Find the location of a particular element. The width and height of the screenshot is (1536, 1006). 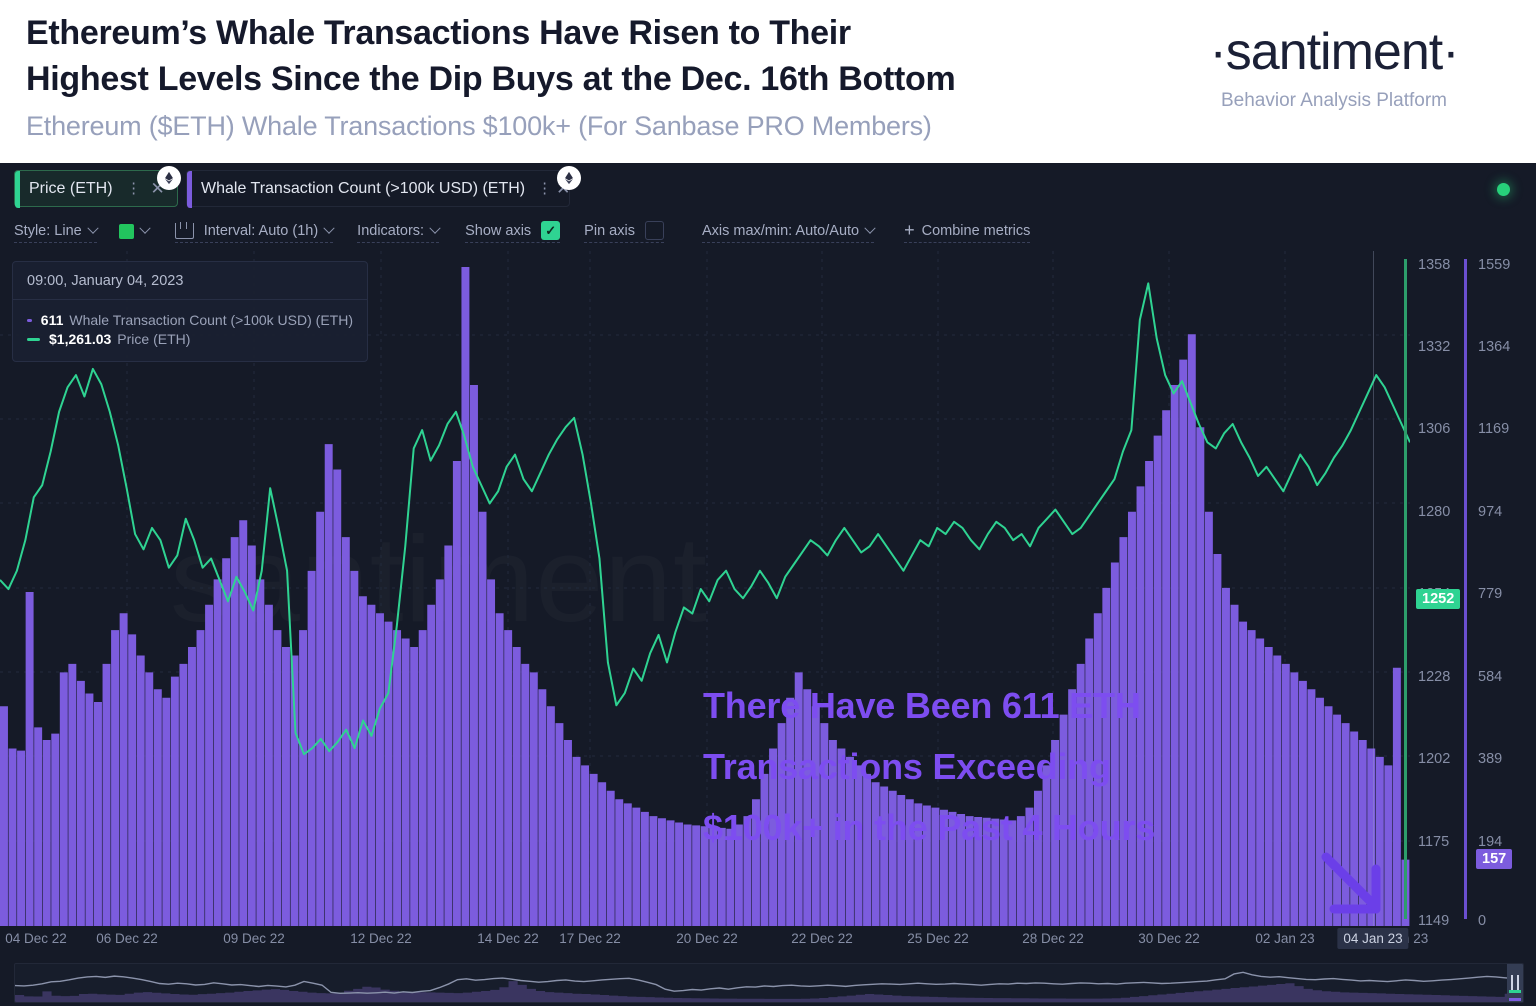

pin-axis-toggle: Pin axis is located at coordinates (624, 231).